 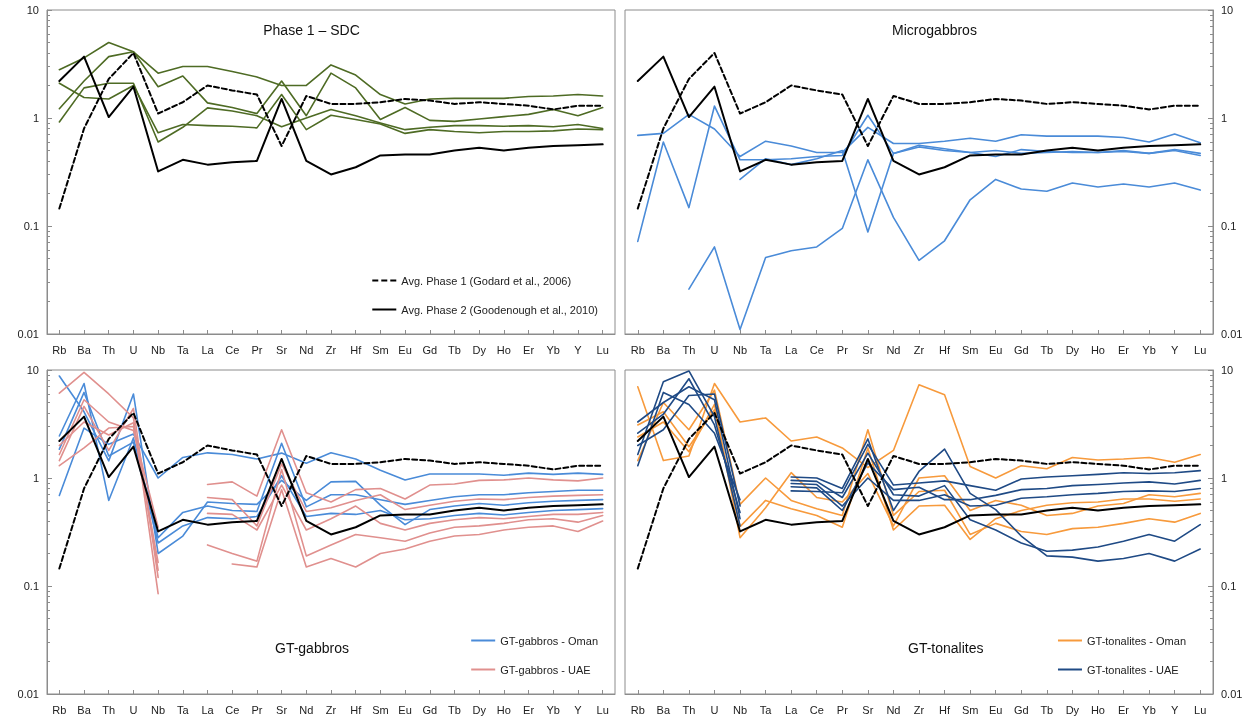 I want to click on legend-label: GT-tonalites - Oman, so click(x=1136, y=640).